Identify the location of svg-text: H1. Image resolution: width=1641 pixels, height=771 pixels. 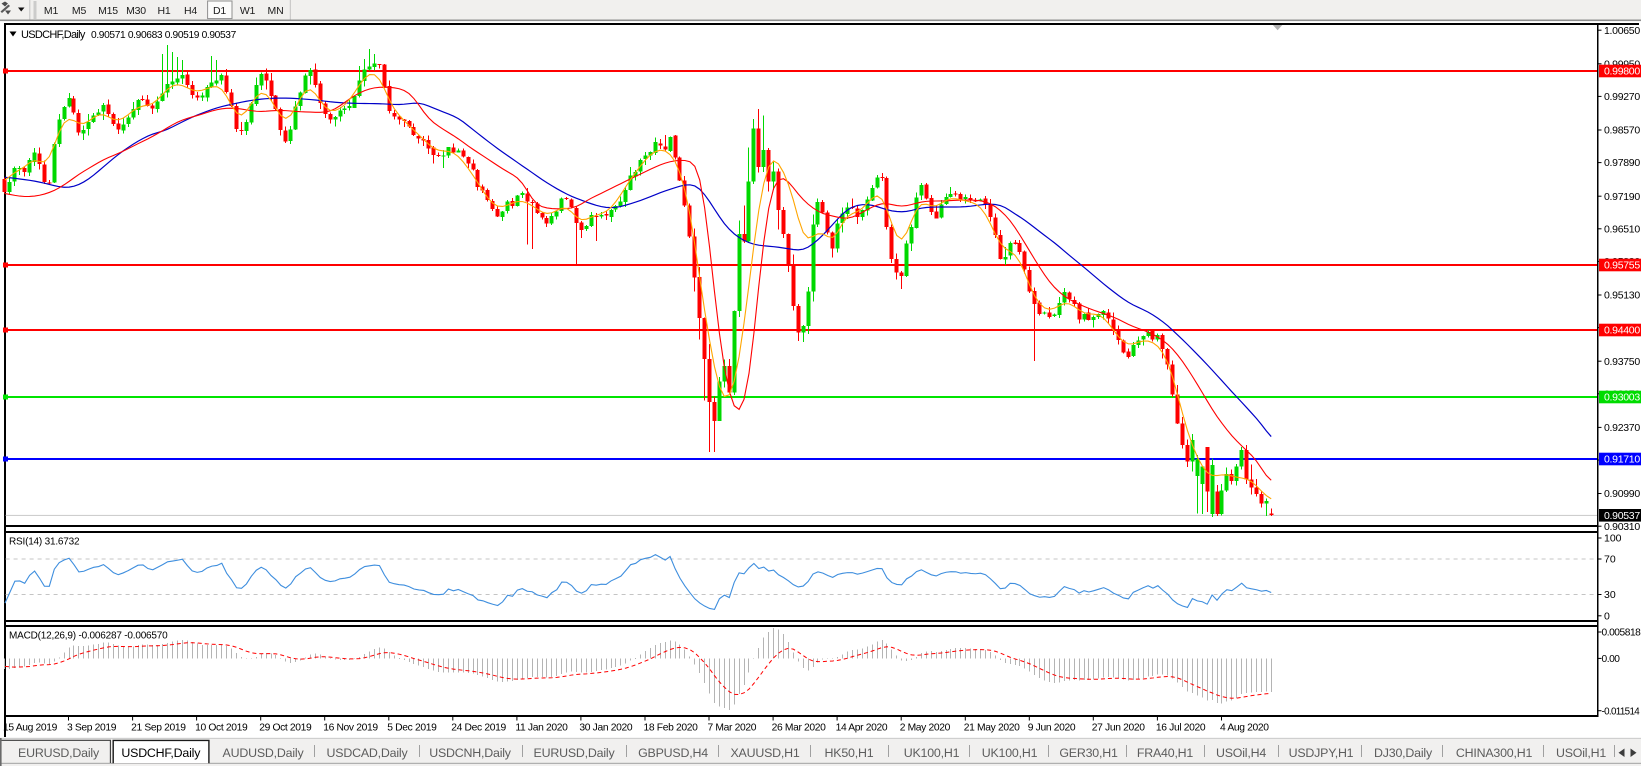
(163, 11).